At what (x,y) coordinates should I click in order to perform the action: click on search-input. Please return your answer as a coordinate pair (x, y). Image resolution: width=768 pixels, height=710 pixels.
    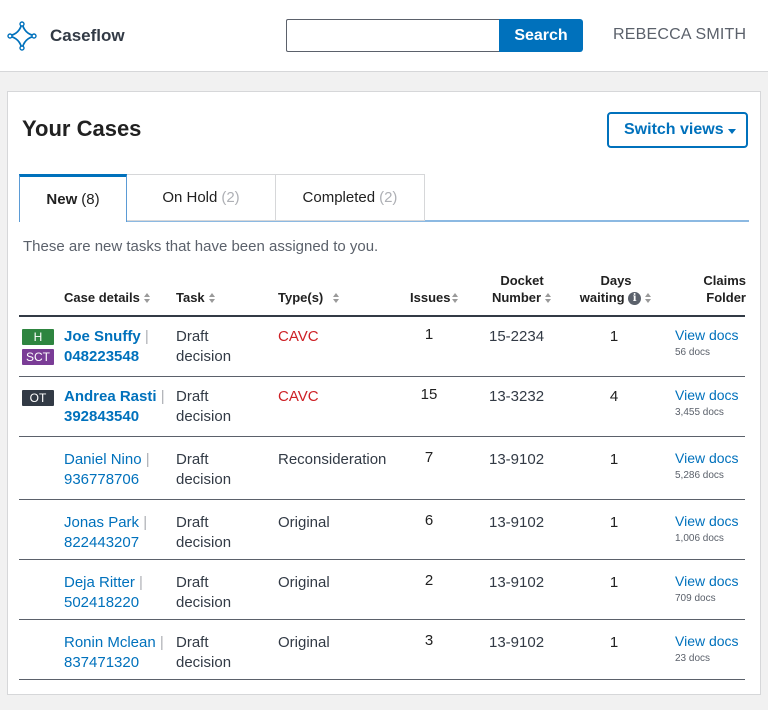
    Looking at the image, I should click on (392, 35).